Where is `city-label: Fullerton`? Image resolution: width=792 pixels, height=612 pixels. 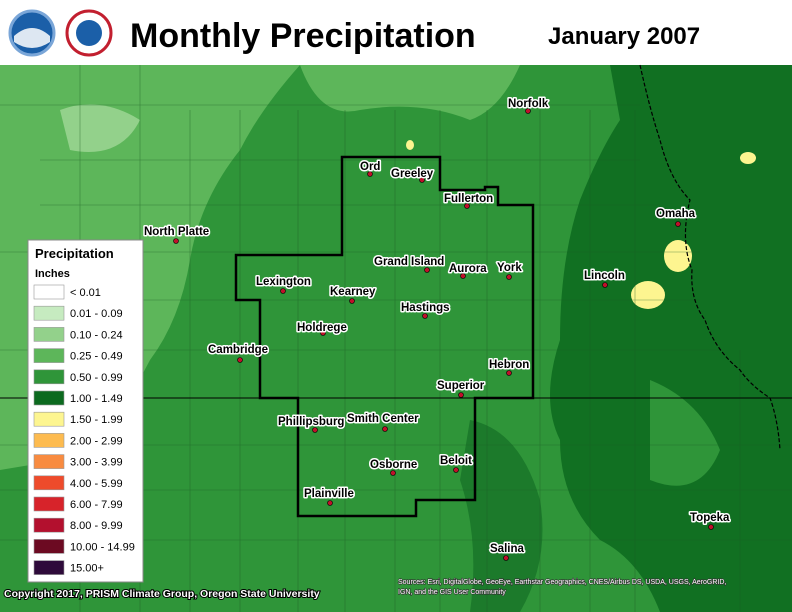
city-label: Fullerton is located at coordinates (468, 199).